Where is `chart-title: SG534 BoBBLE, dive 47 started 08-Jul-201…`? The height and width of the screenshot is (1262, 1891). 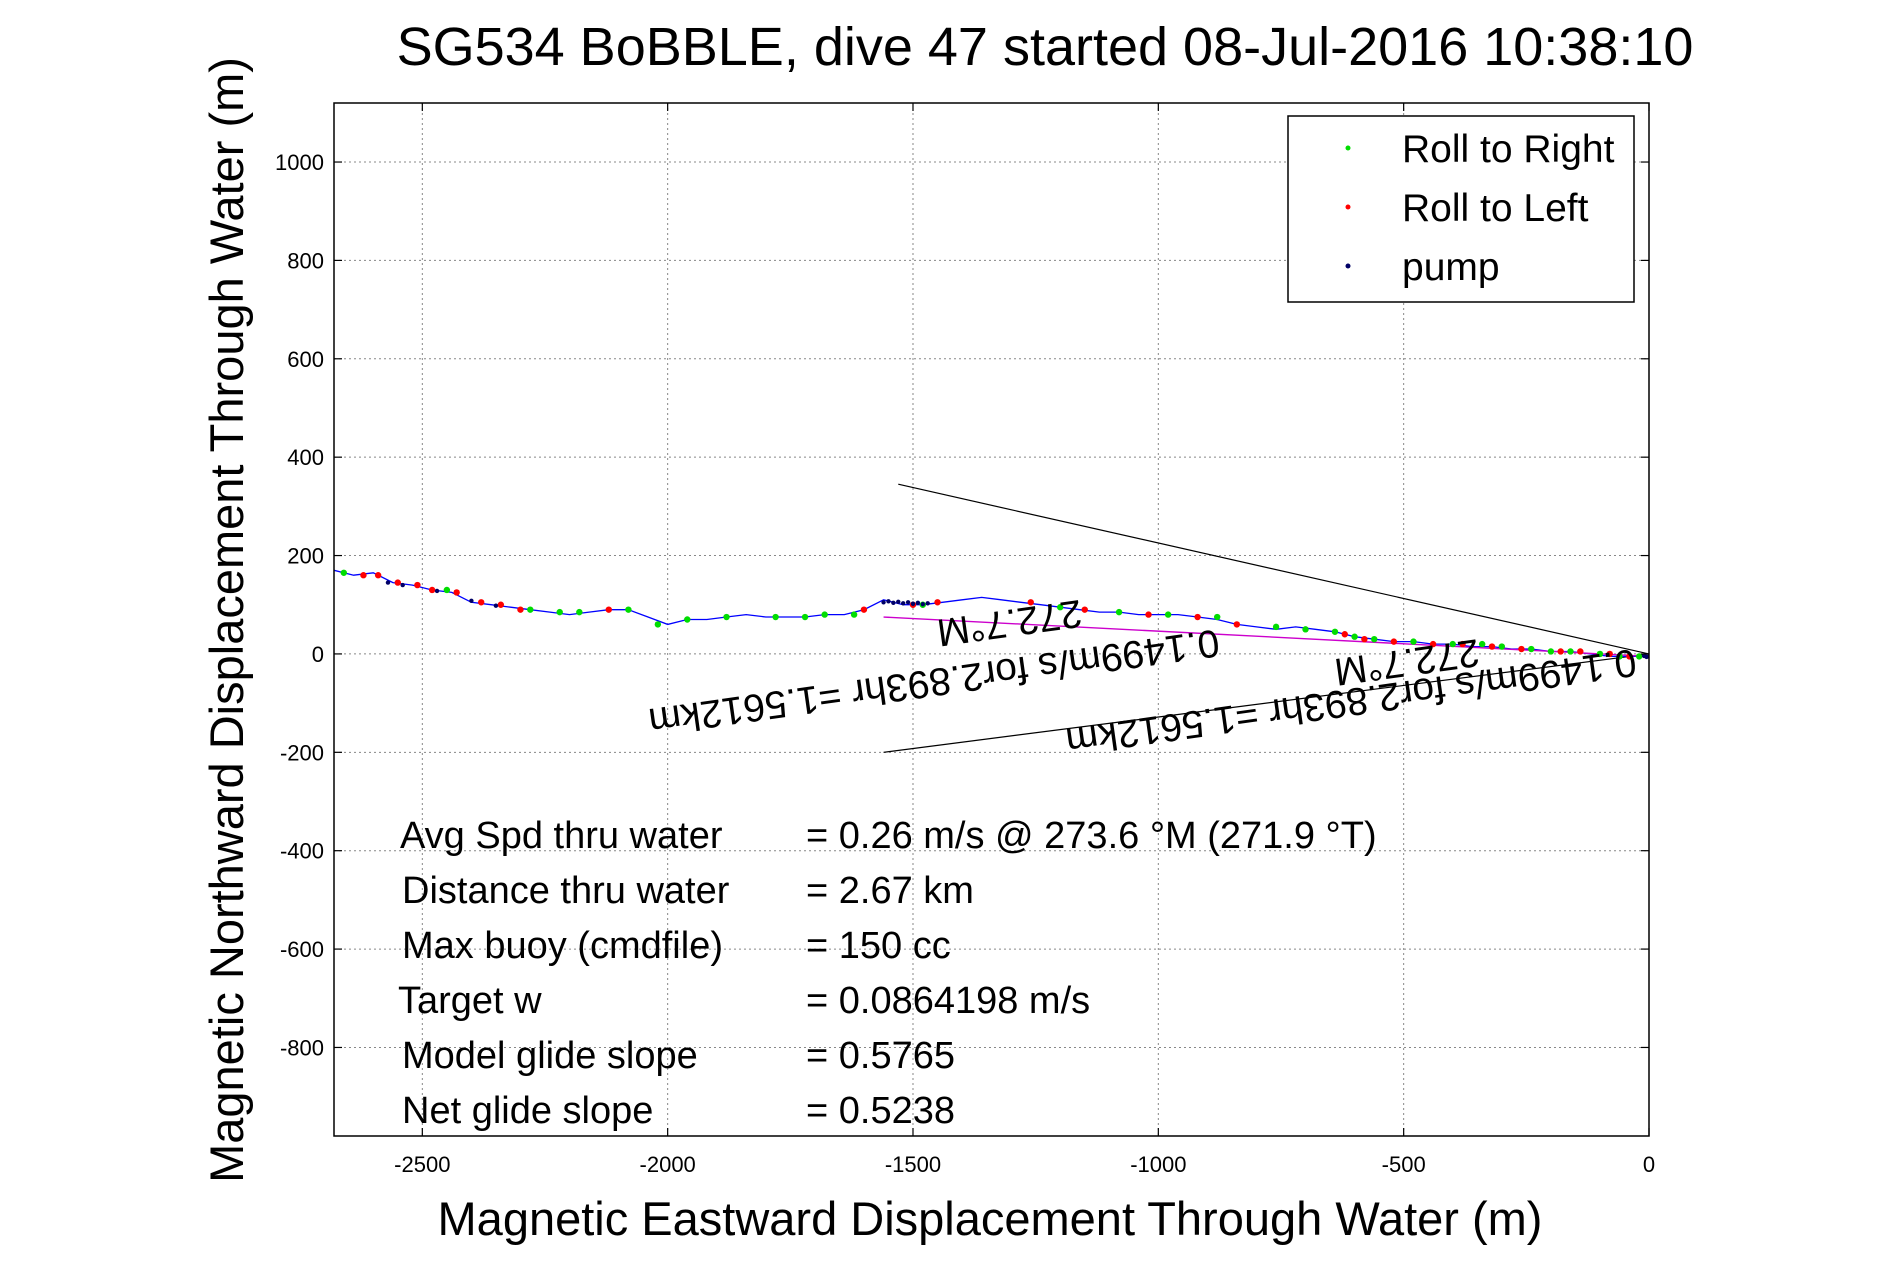
chart-title: SG534 BoBBLE, dive 47 started 08-Jul-201… is located at coordinates (1045, 47).